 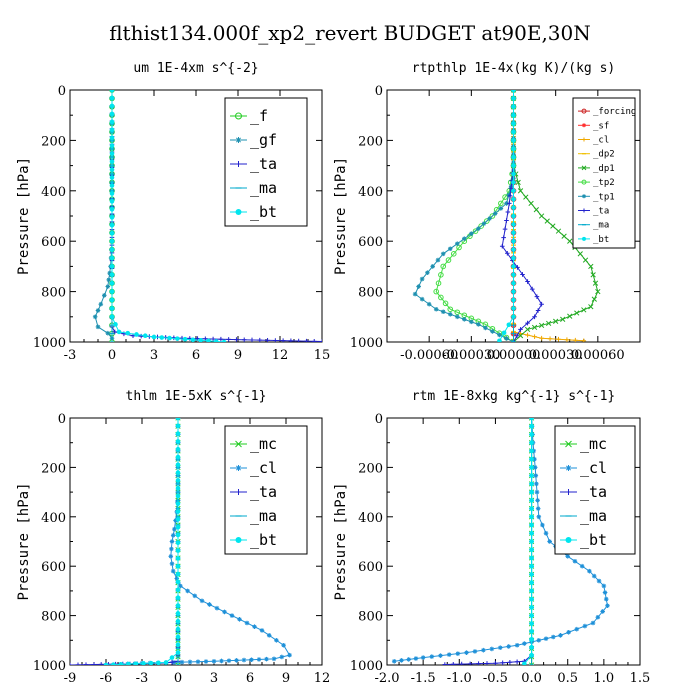 What do you see at coordinates (386, 678) in the screenshot?
I see `x-tick-label: -2.0` at bounding box center [386, 678].